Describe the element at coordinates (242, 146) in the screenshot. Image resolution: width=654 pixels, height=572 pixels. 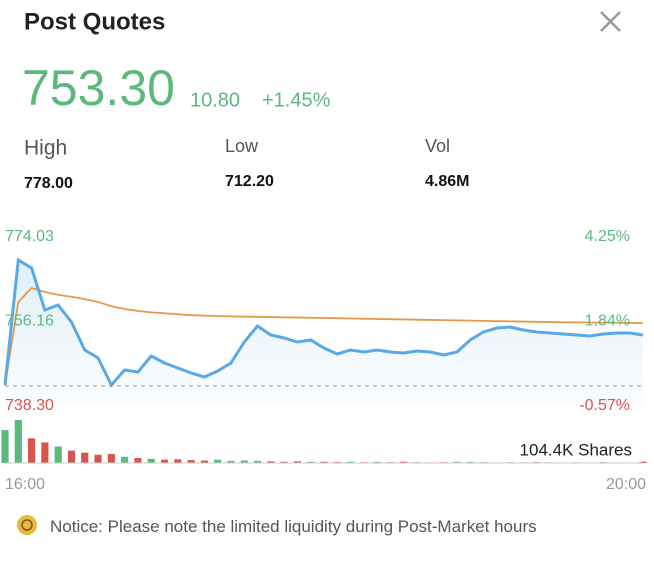
I see `stat-label: Low` at that location.